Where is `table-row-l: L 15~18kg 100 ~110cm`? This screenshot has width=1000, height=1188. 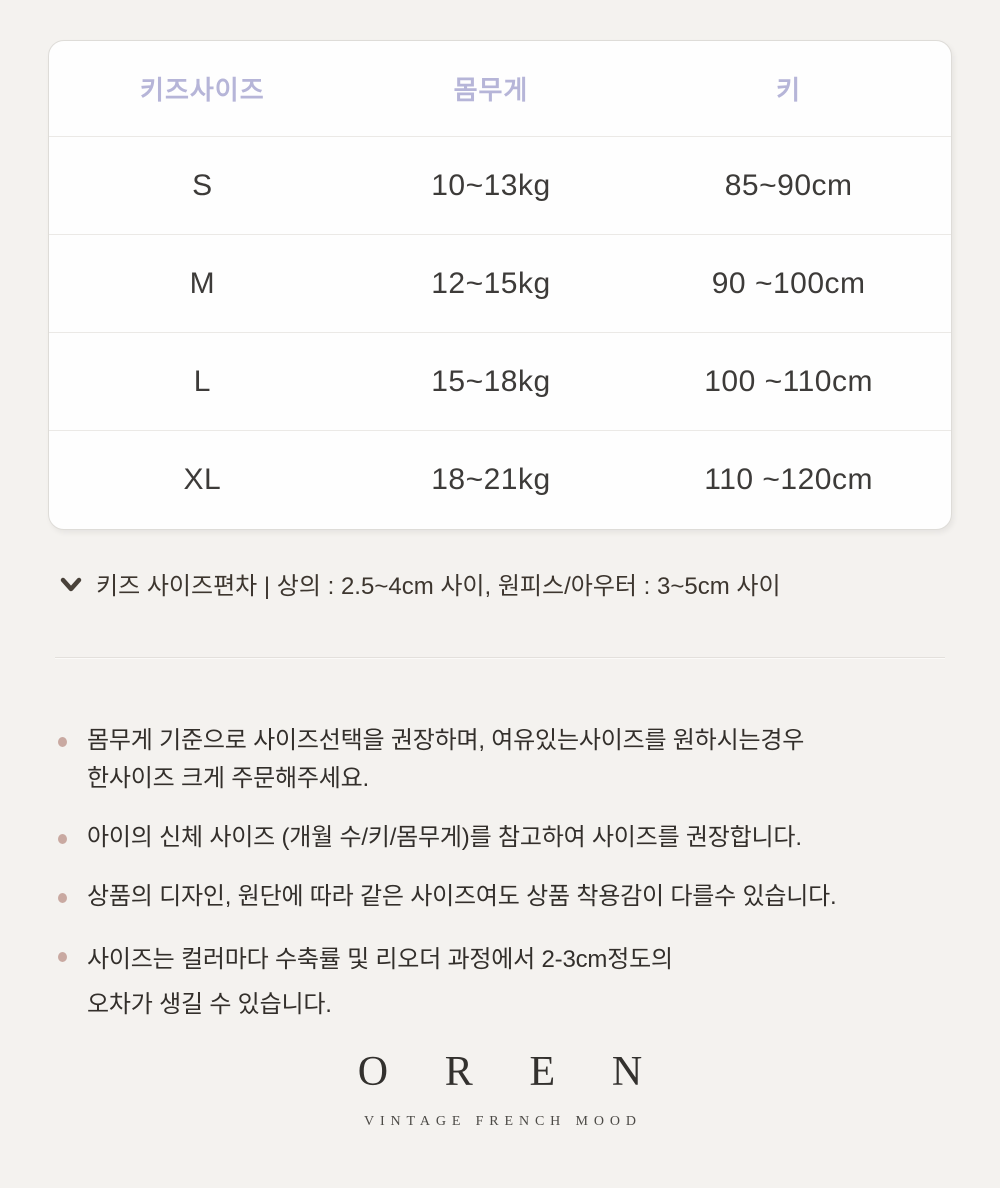
table-row-l: L 15~18kg 100 ~110cm is located at coordinates (500, 381).